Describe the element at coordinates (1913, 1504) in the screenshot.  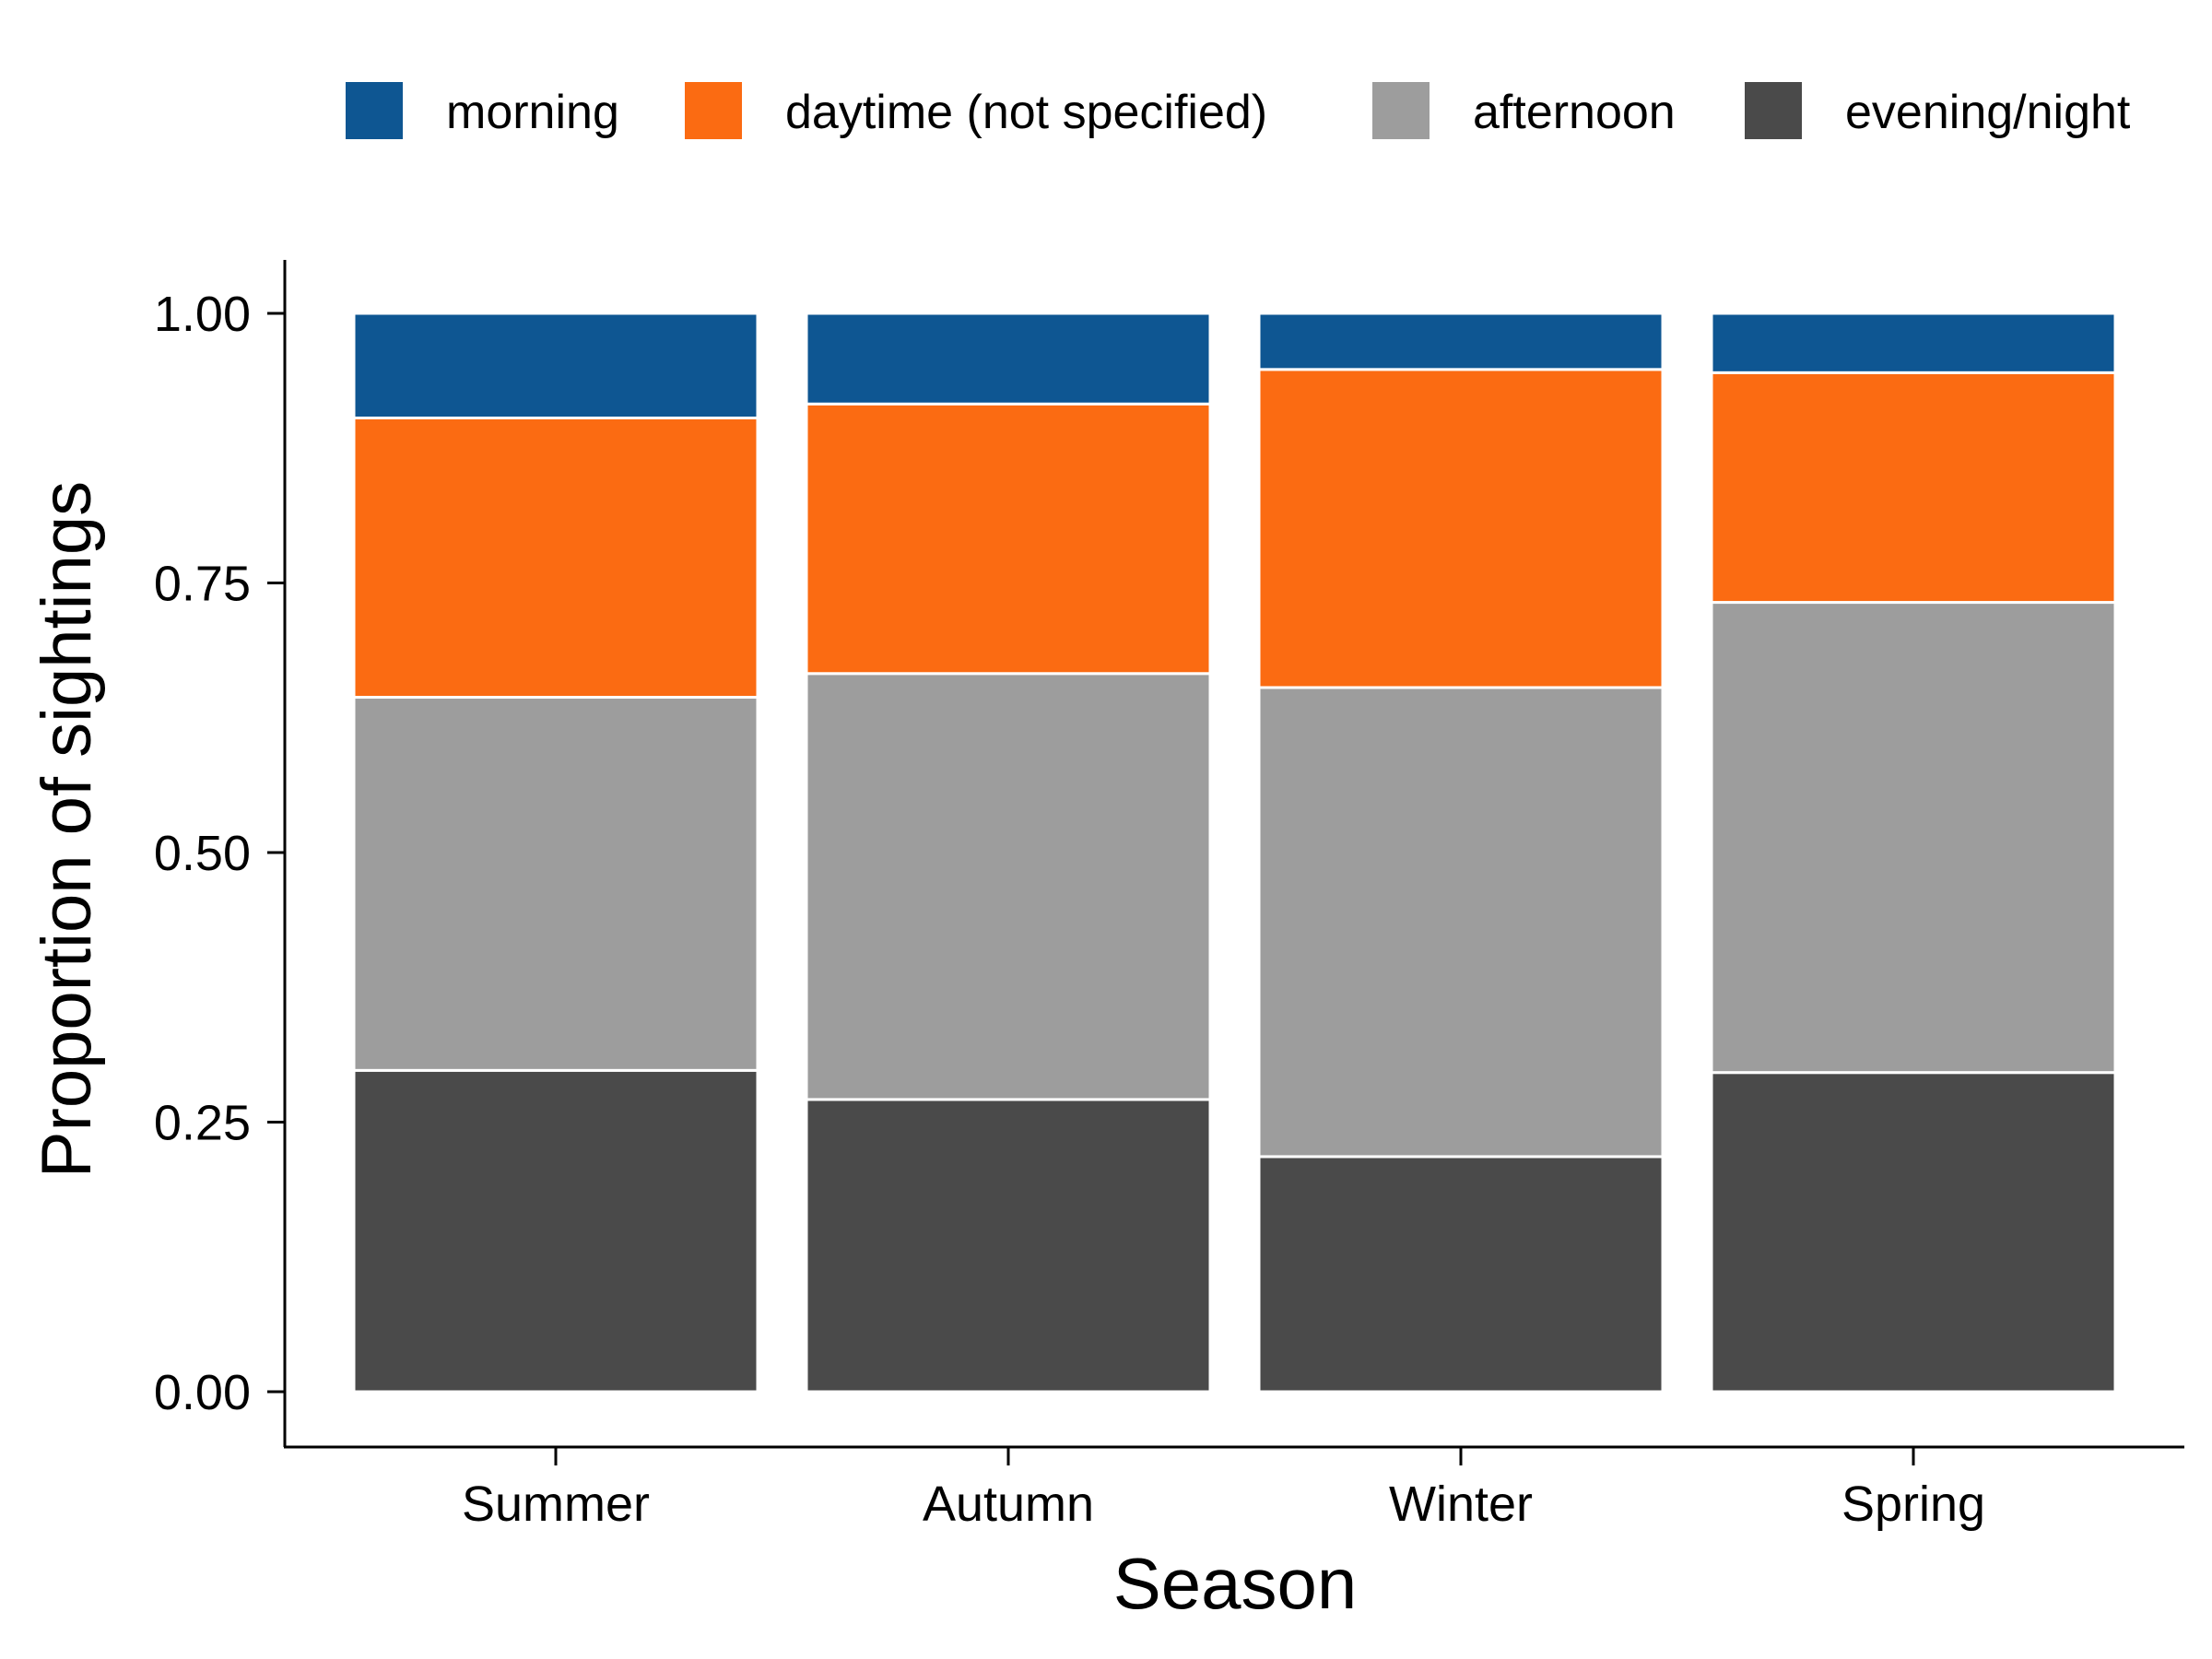
I see `x-tick-label-spring: Spring` at that location.